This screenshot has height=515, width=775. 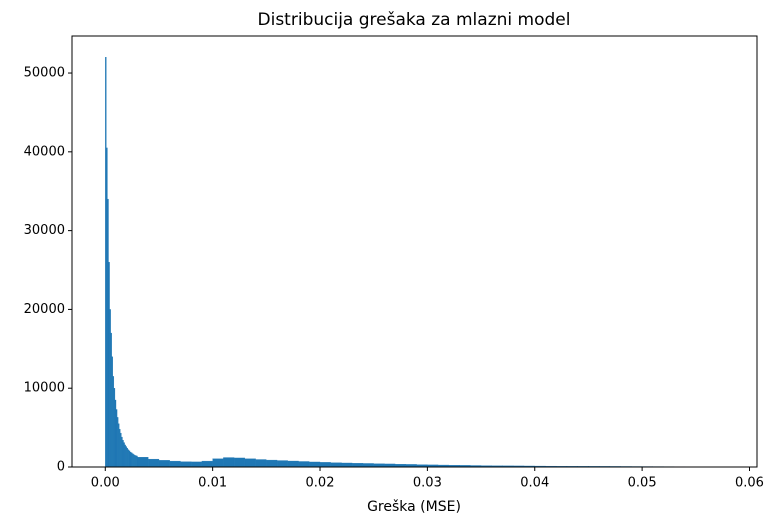 What do you see at coordinates (414, 507) in the screenshot?
I see `x-axis-label: Greška (MSE)` at bounding box center [414, 507].